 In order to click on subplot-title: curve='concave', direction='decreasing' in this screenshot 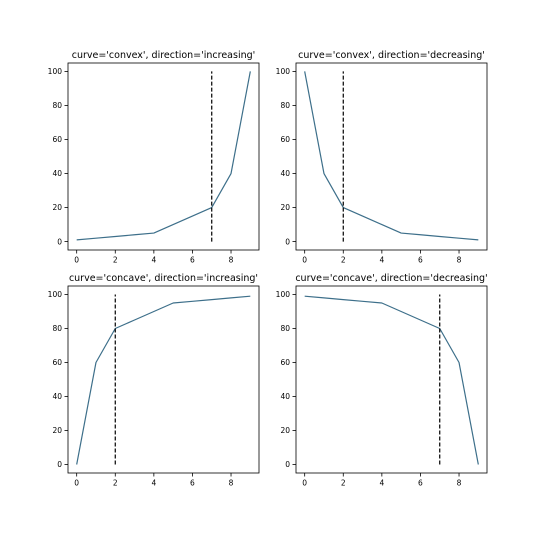, I will do `click(391, 278)`.